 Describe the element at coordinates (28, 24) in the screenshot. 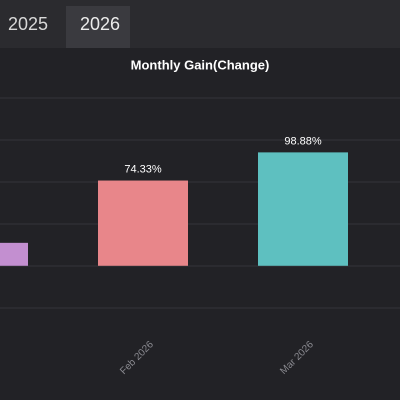

I see `tab-label: 2025` at that location.